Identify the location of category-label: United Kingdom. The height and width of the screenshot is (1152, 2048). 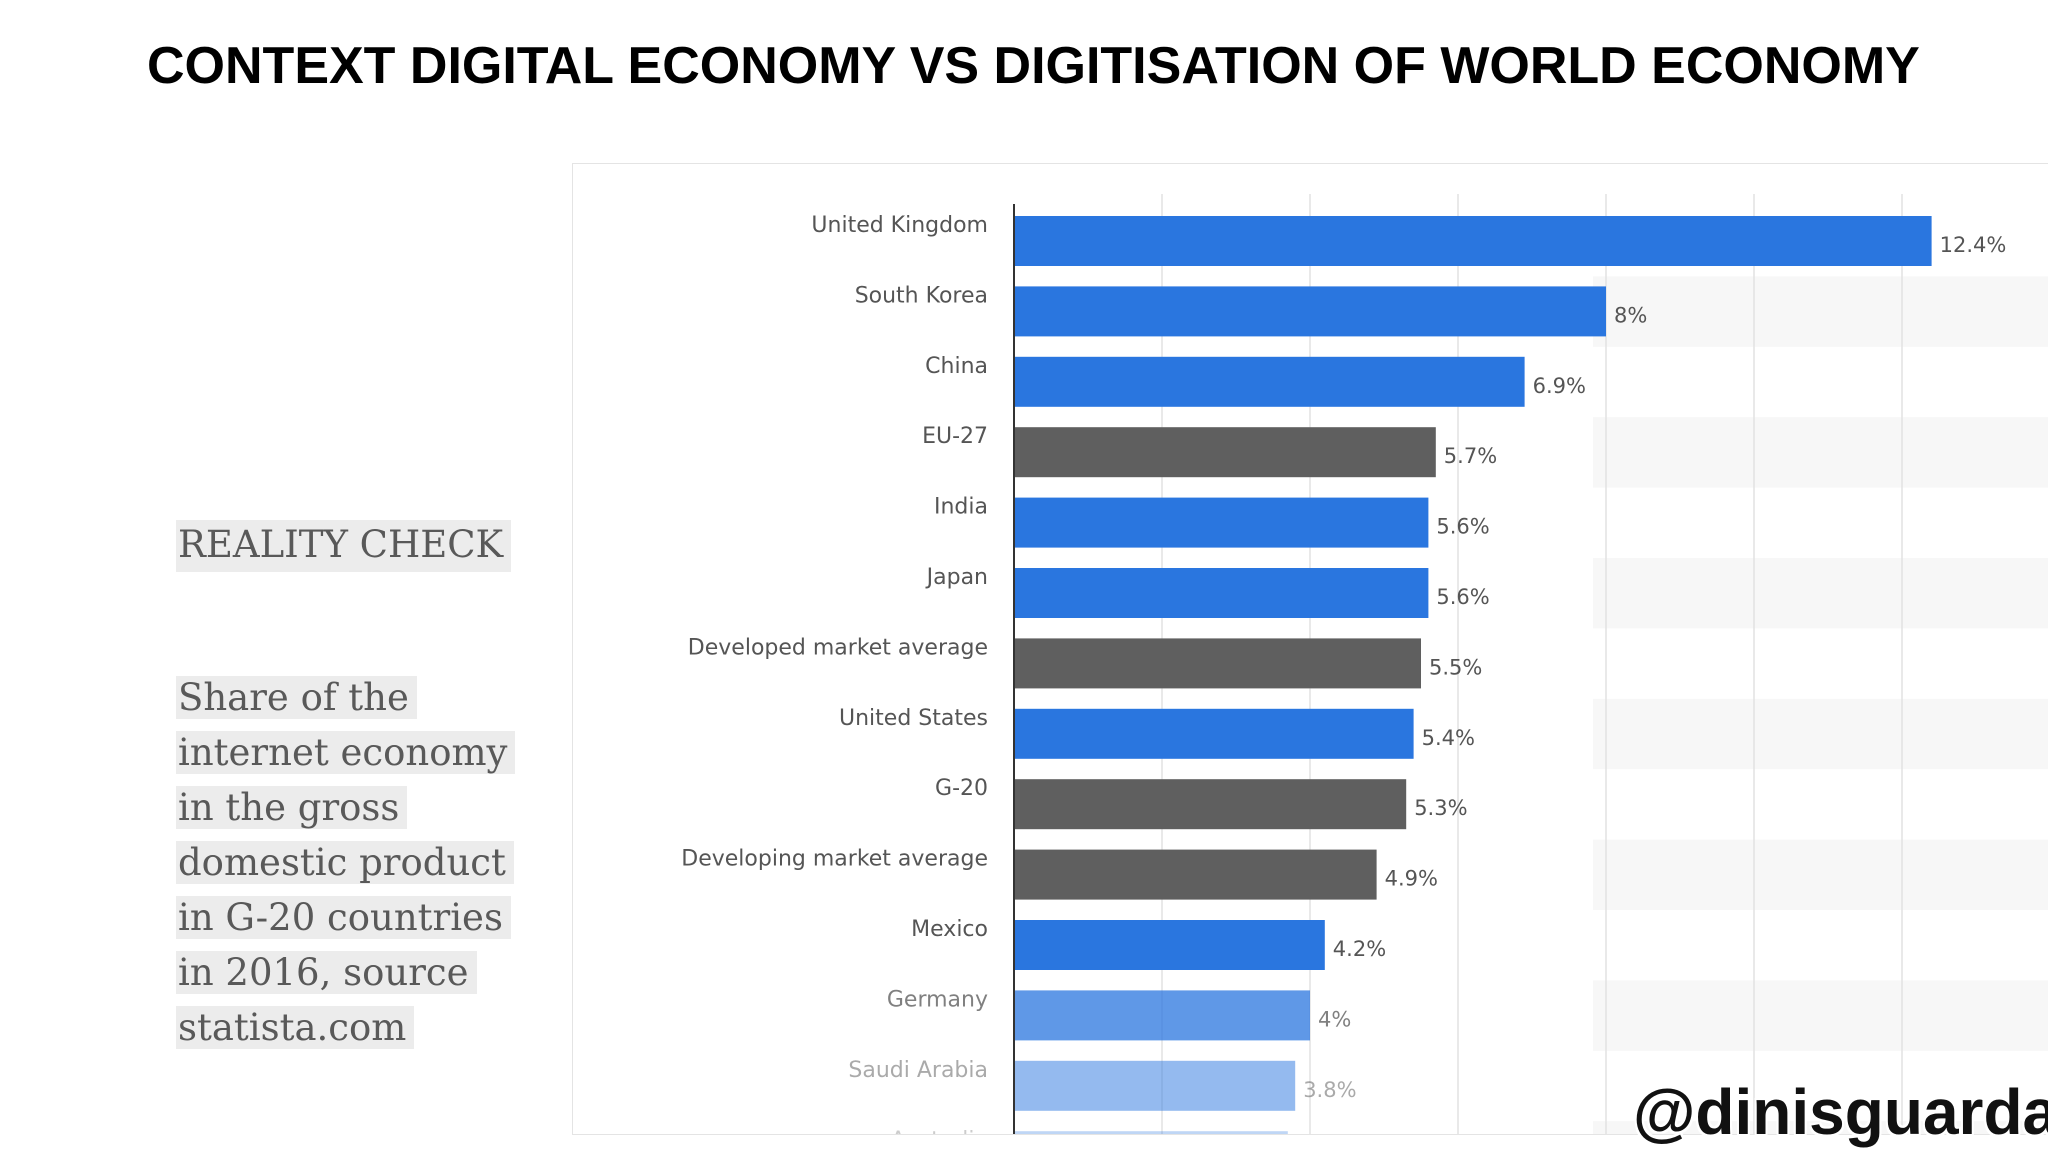
(899, 225).